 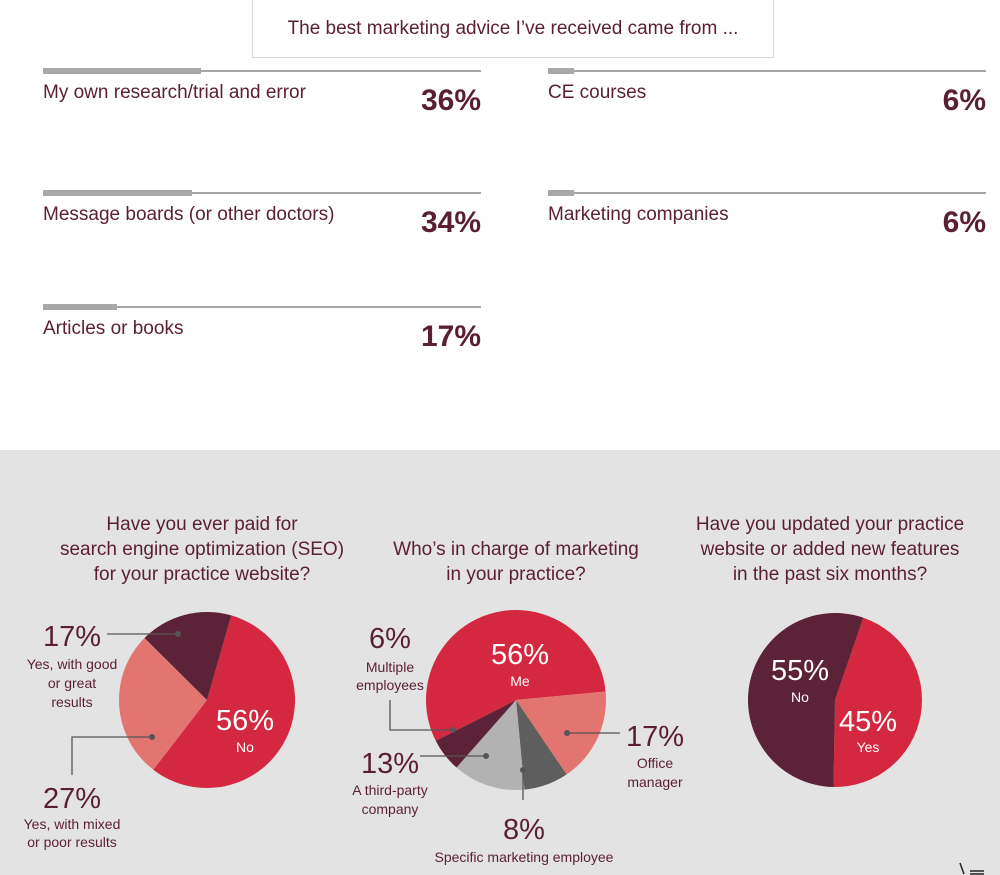 What do you see at coordinates (72, 664) in the screenshot?
I see `seo-good-label-1: Yes, with good` at bounding box center [72, 664].